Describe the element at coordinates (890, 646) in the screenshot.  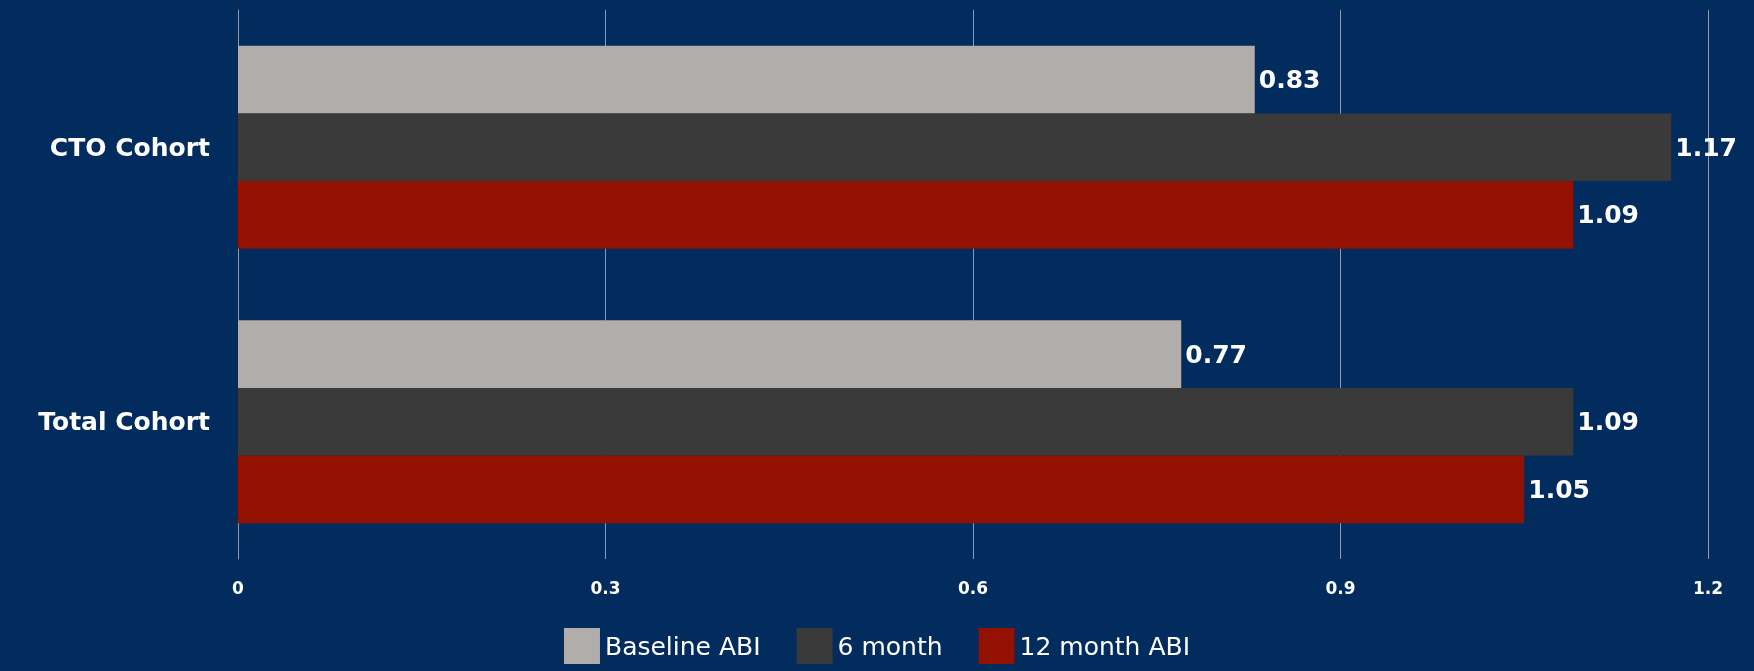
I see `legend-label: 6 month` at that location.